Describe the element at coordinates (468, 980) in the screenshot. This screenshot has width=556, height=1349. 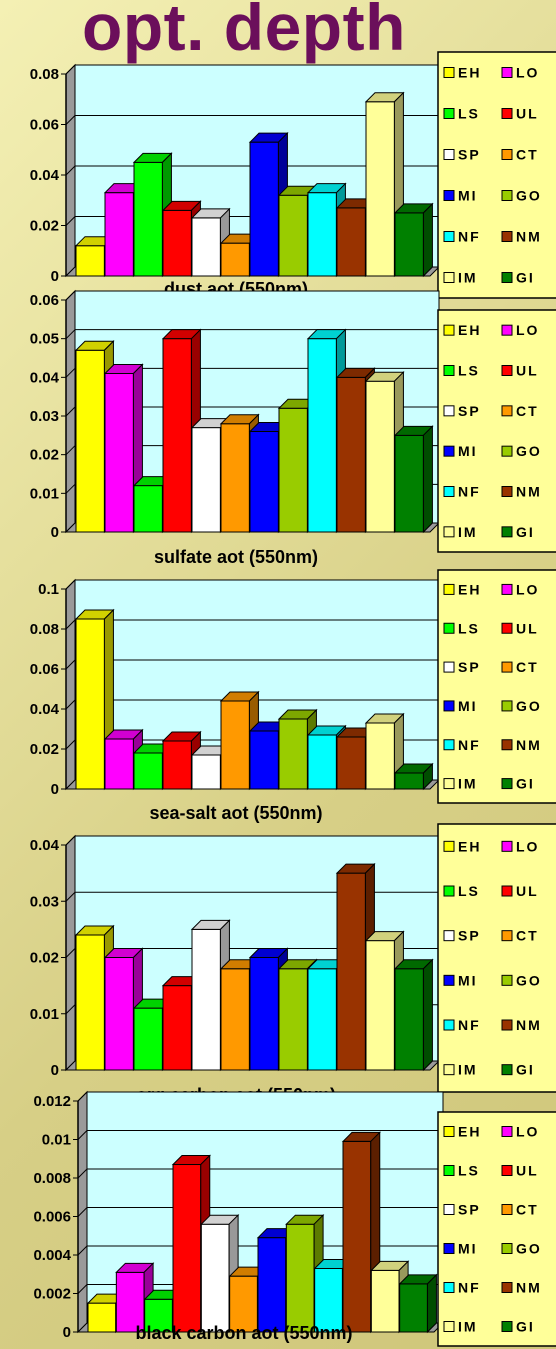
I see `legend-label: MI` at that location.